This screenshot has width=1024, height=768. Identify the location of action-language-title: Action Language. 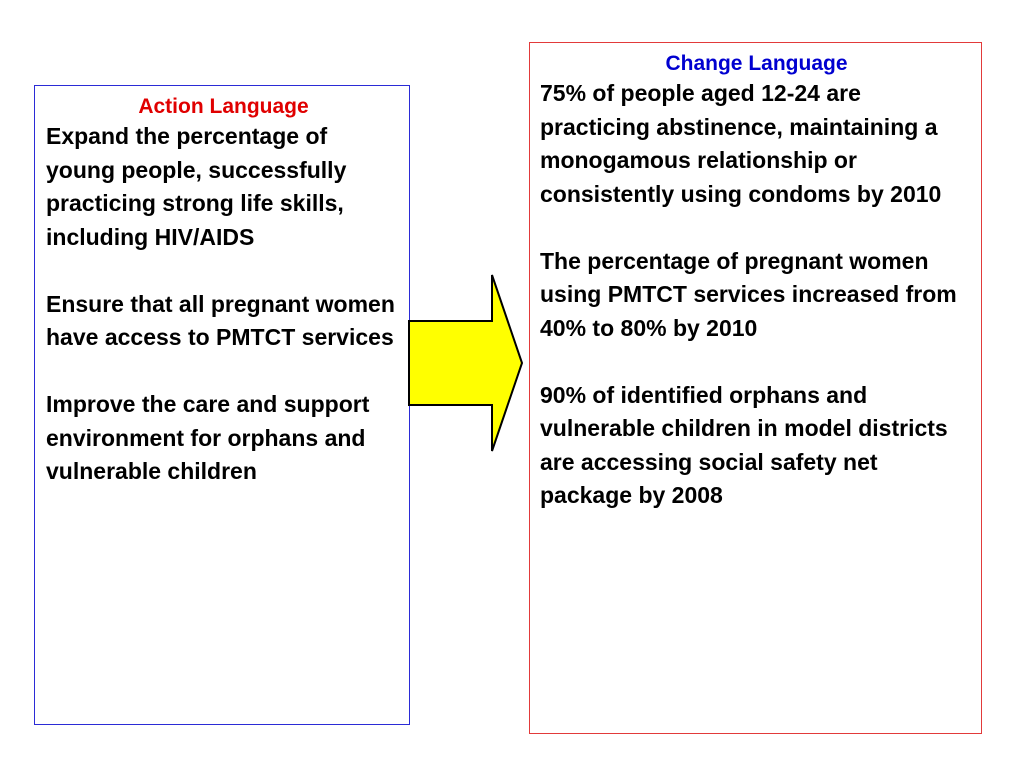
(223, 106).